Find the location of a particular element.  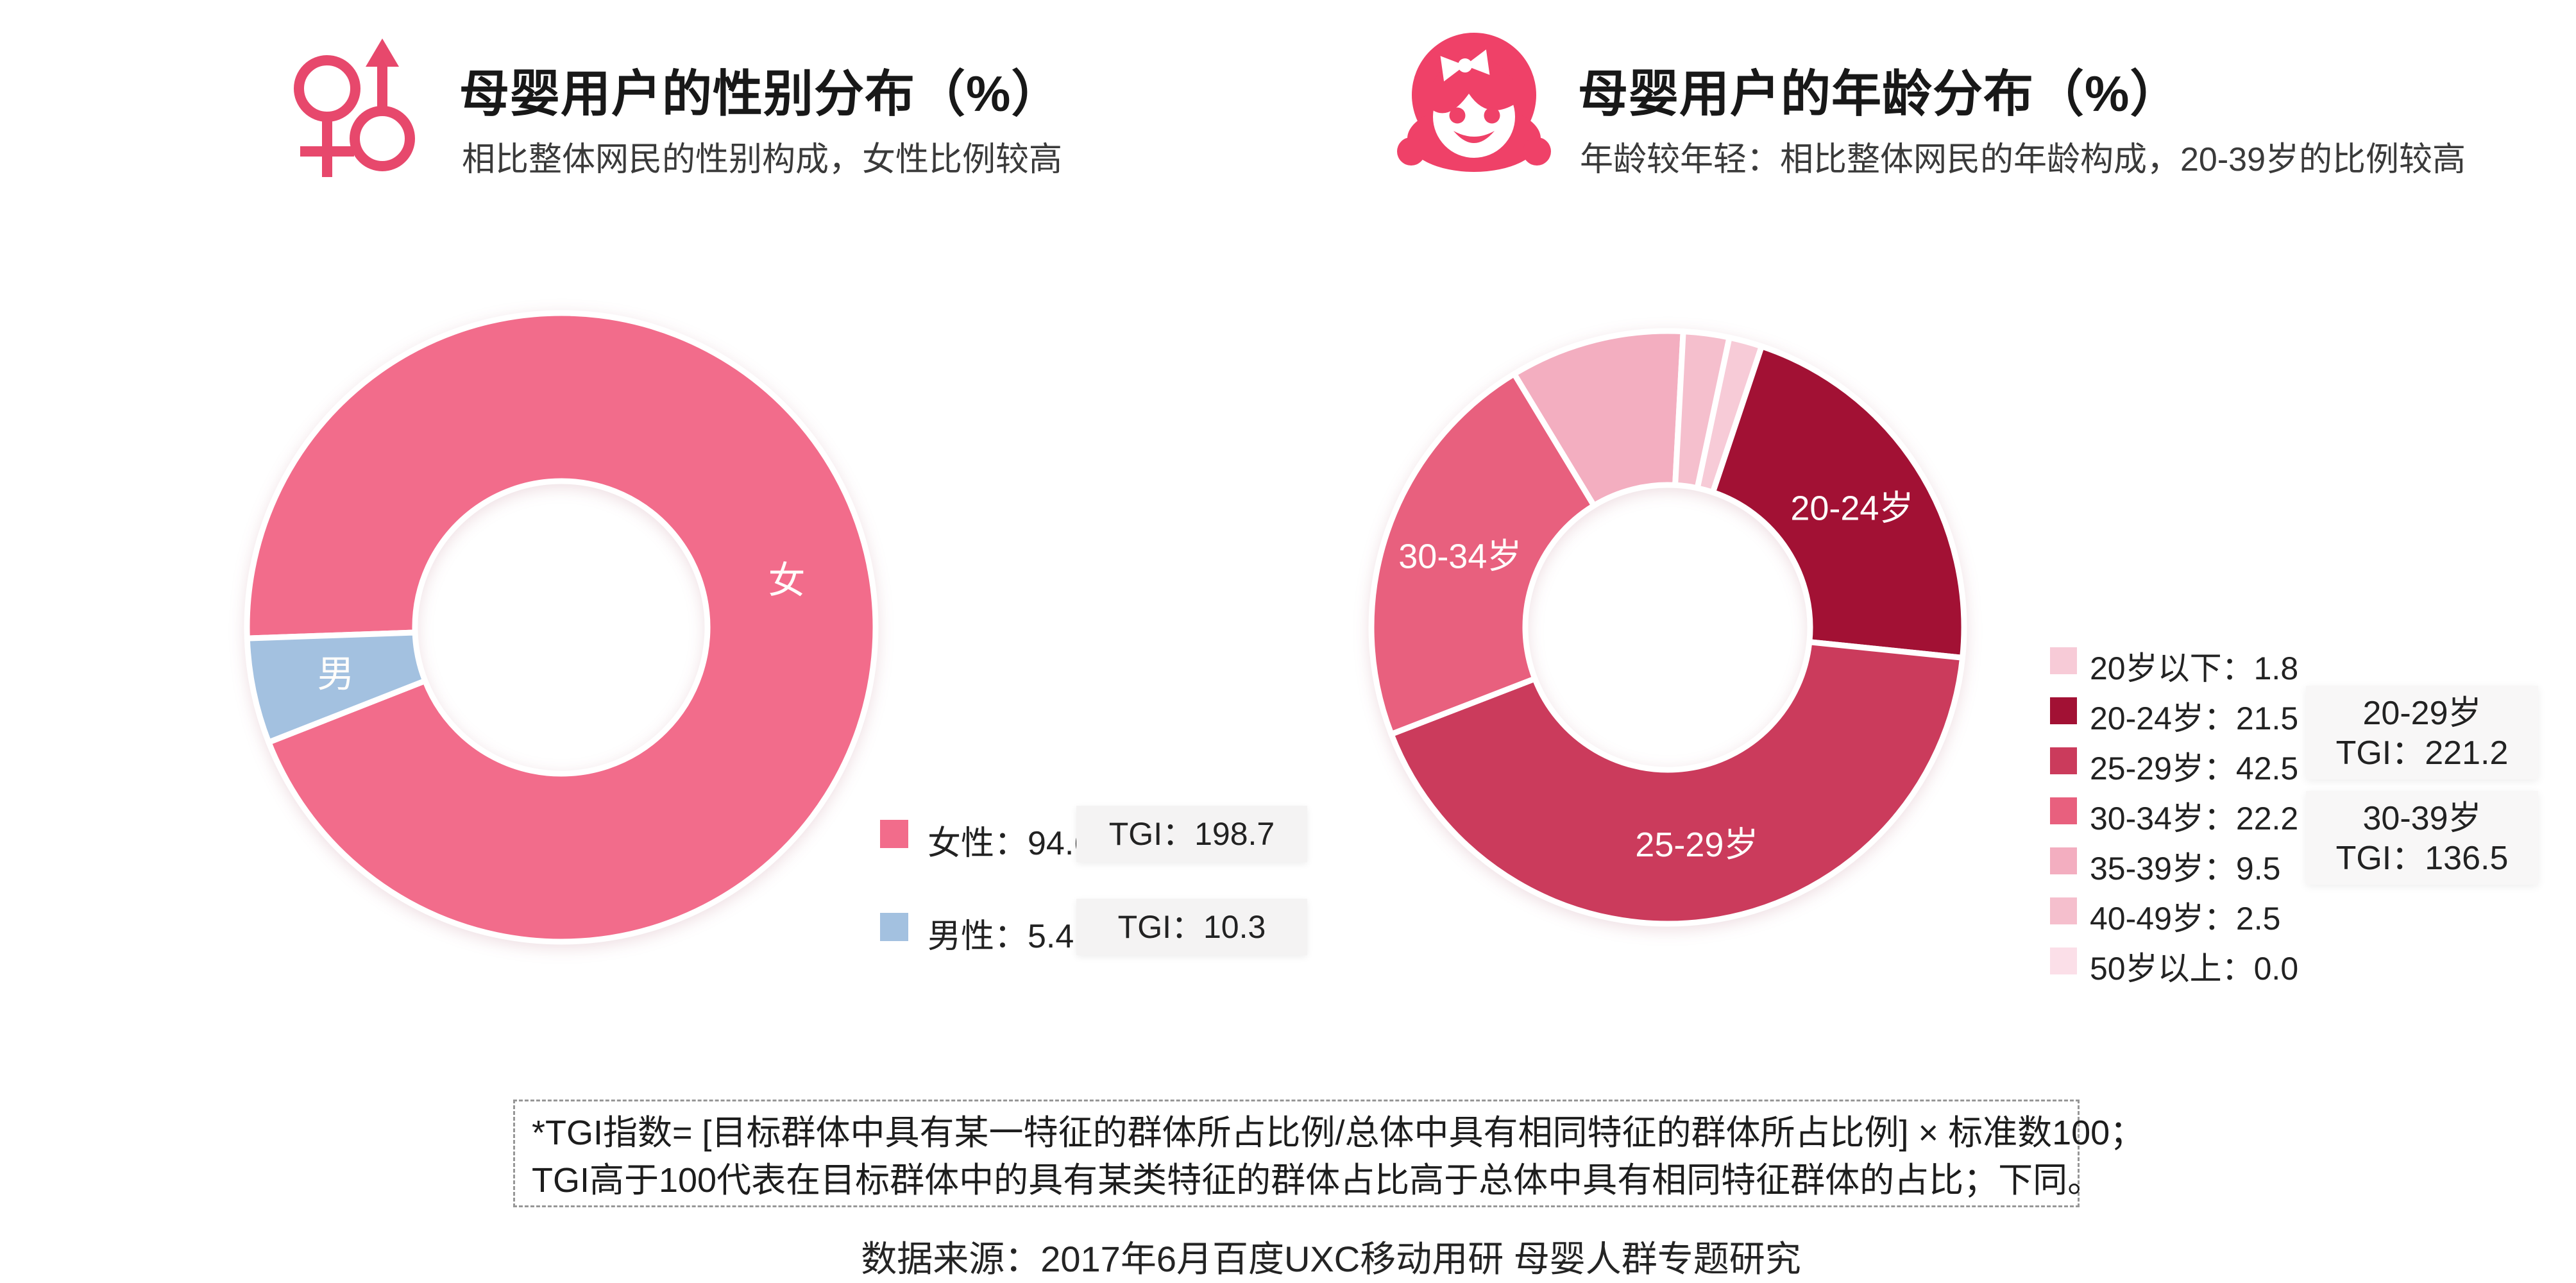

tgi-box-20-29: 20-29岁 TGI：221.2 is located at coordinates (2422, 732).